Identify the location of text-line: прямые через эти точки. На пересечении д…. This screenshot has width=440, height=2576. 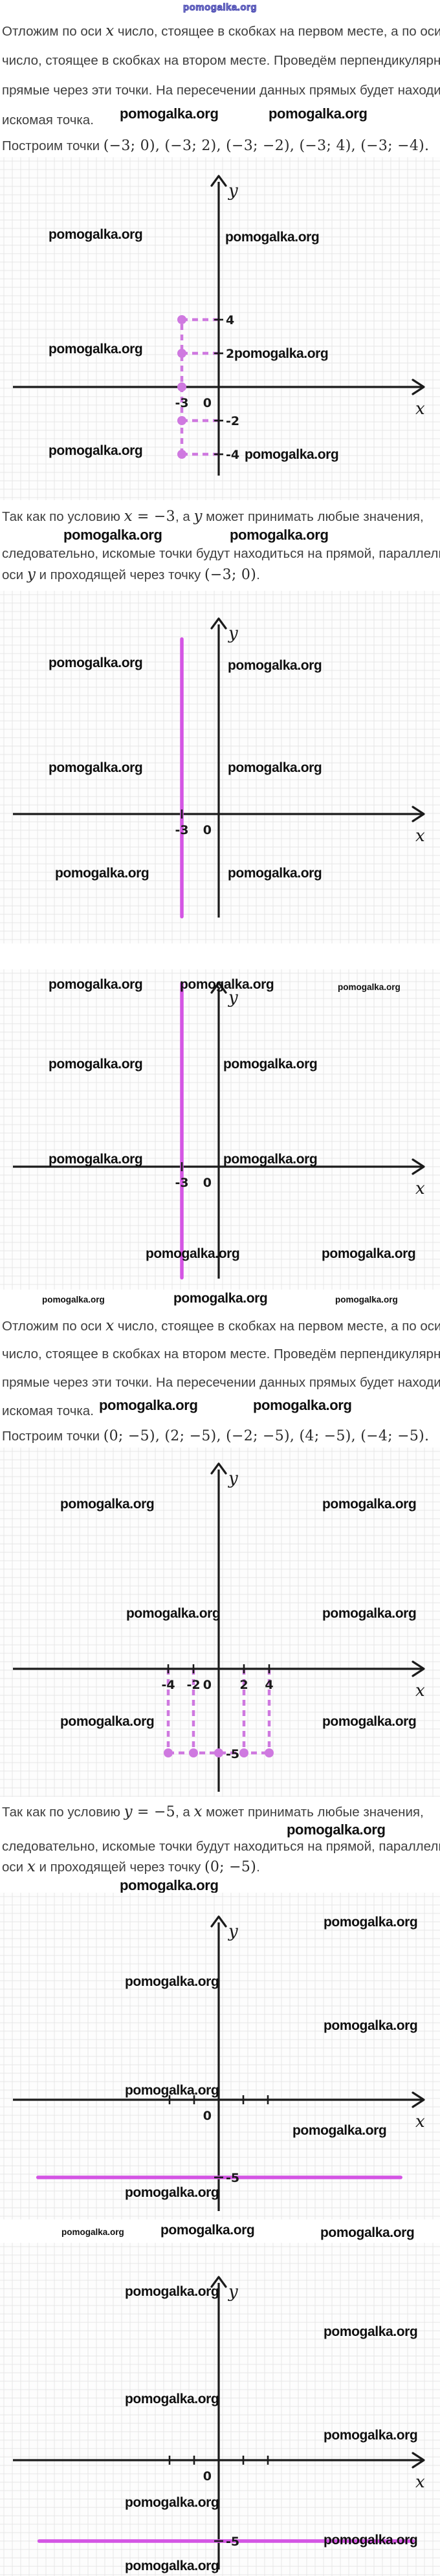
(221, 91).